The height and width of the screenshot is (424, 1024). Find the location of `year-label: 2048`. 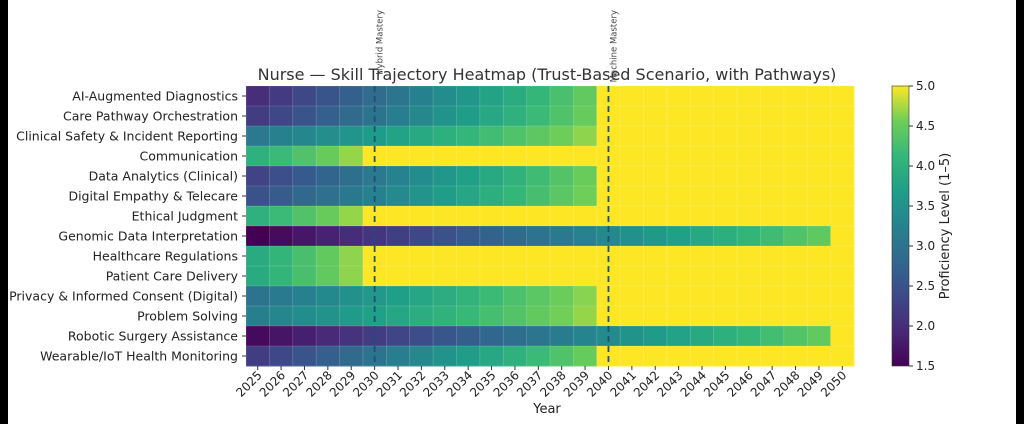

year-label: 2048 is located at coordinates (786, 383).